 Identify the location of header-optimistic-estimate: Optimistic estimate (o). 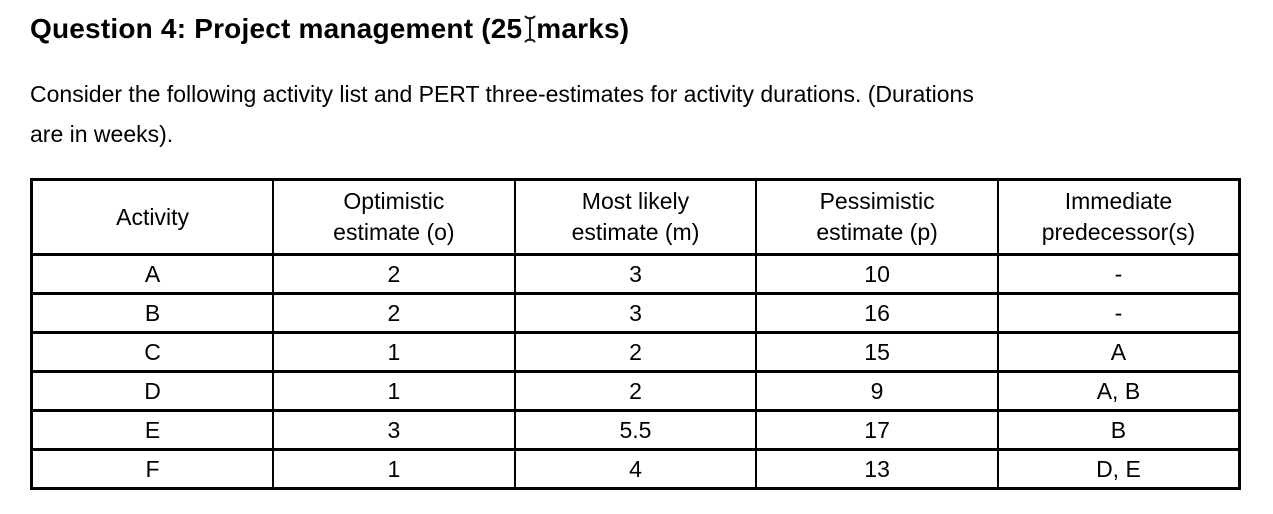
(394, 217).